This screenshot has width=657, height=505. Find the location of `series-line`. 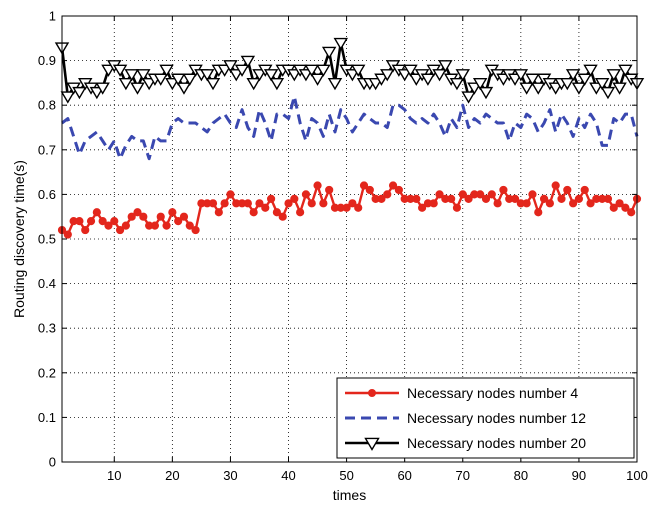

series-line is located at coordinates (350, 127).